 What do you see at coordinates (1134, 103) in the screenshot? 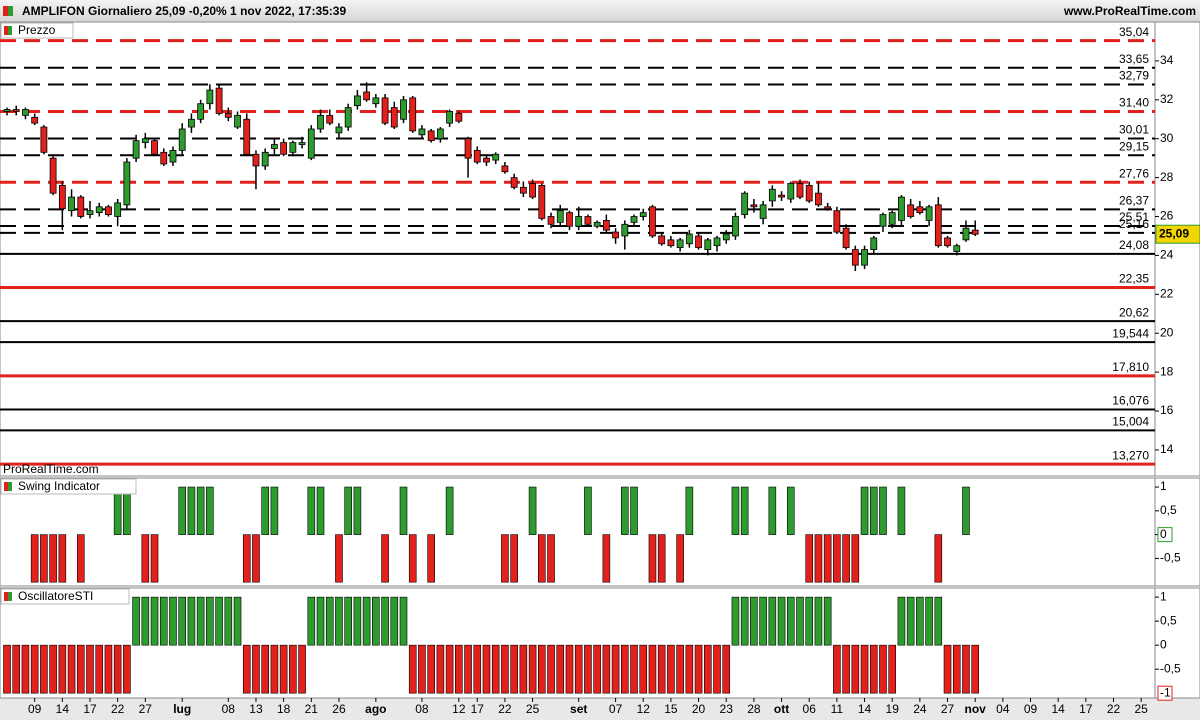
I see `level-label: 31,40` at bounding box center [1134, 103].